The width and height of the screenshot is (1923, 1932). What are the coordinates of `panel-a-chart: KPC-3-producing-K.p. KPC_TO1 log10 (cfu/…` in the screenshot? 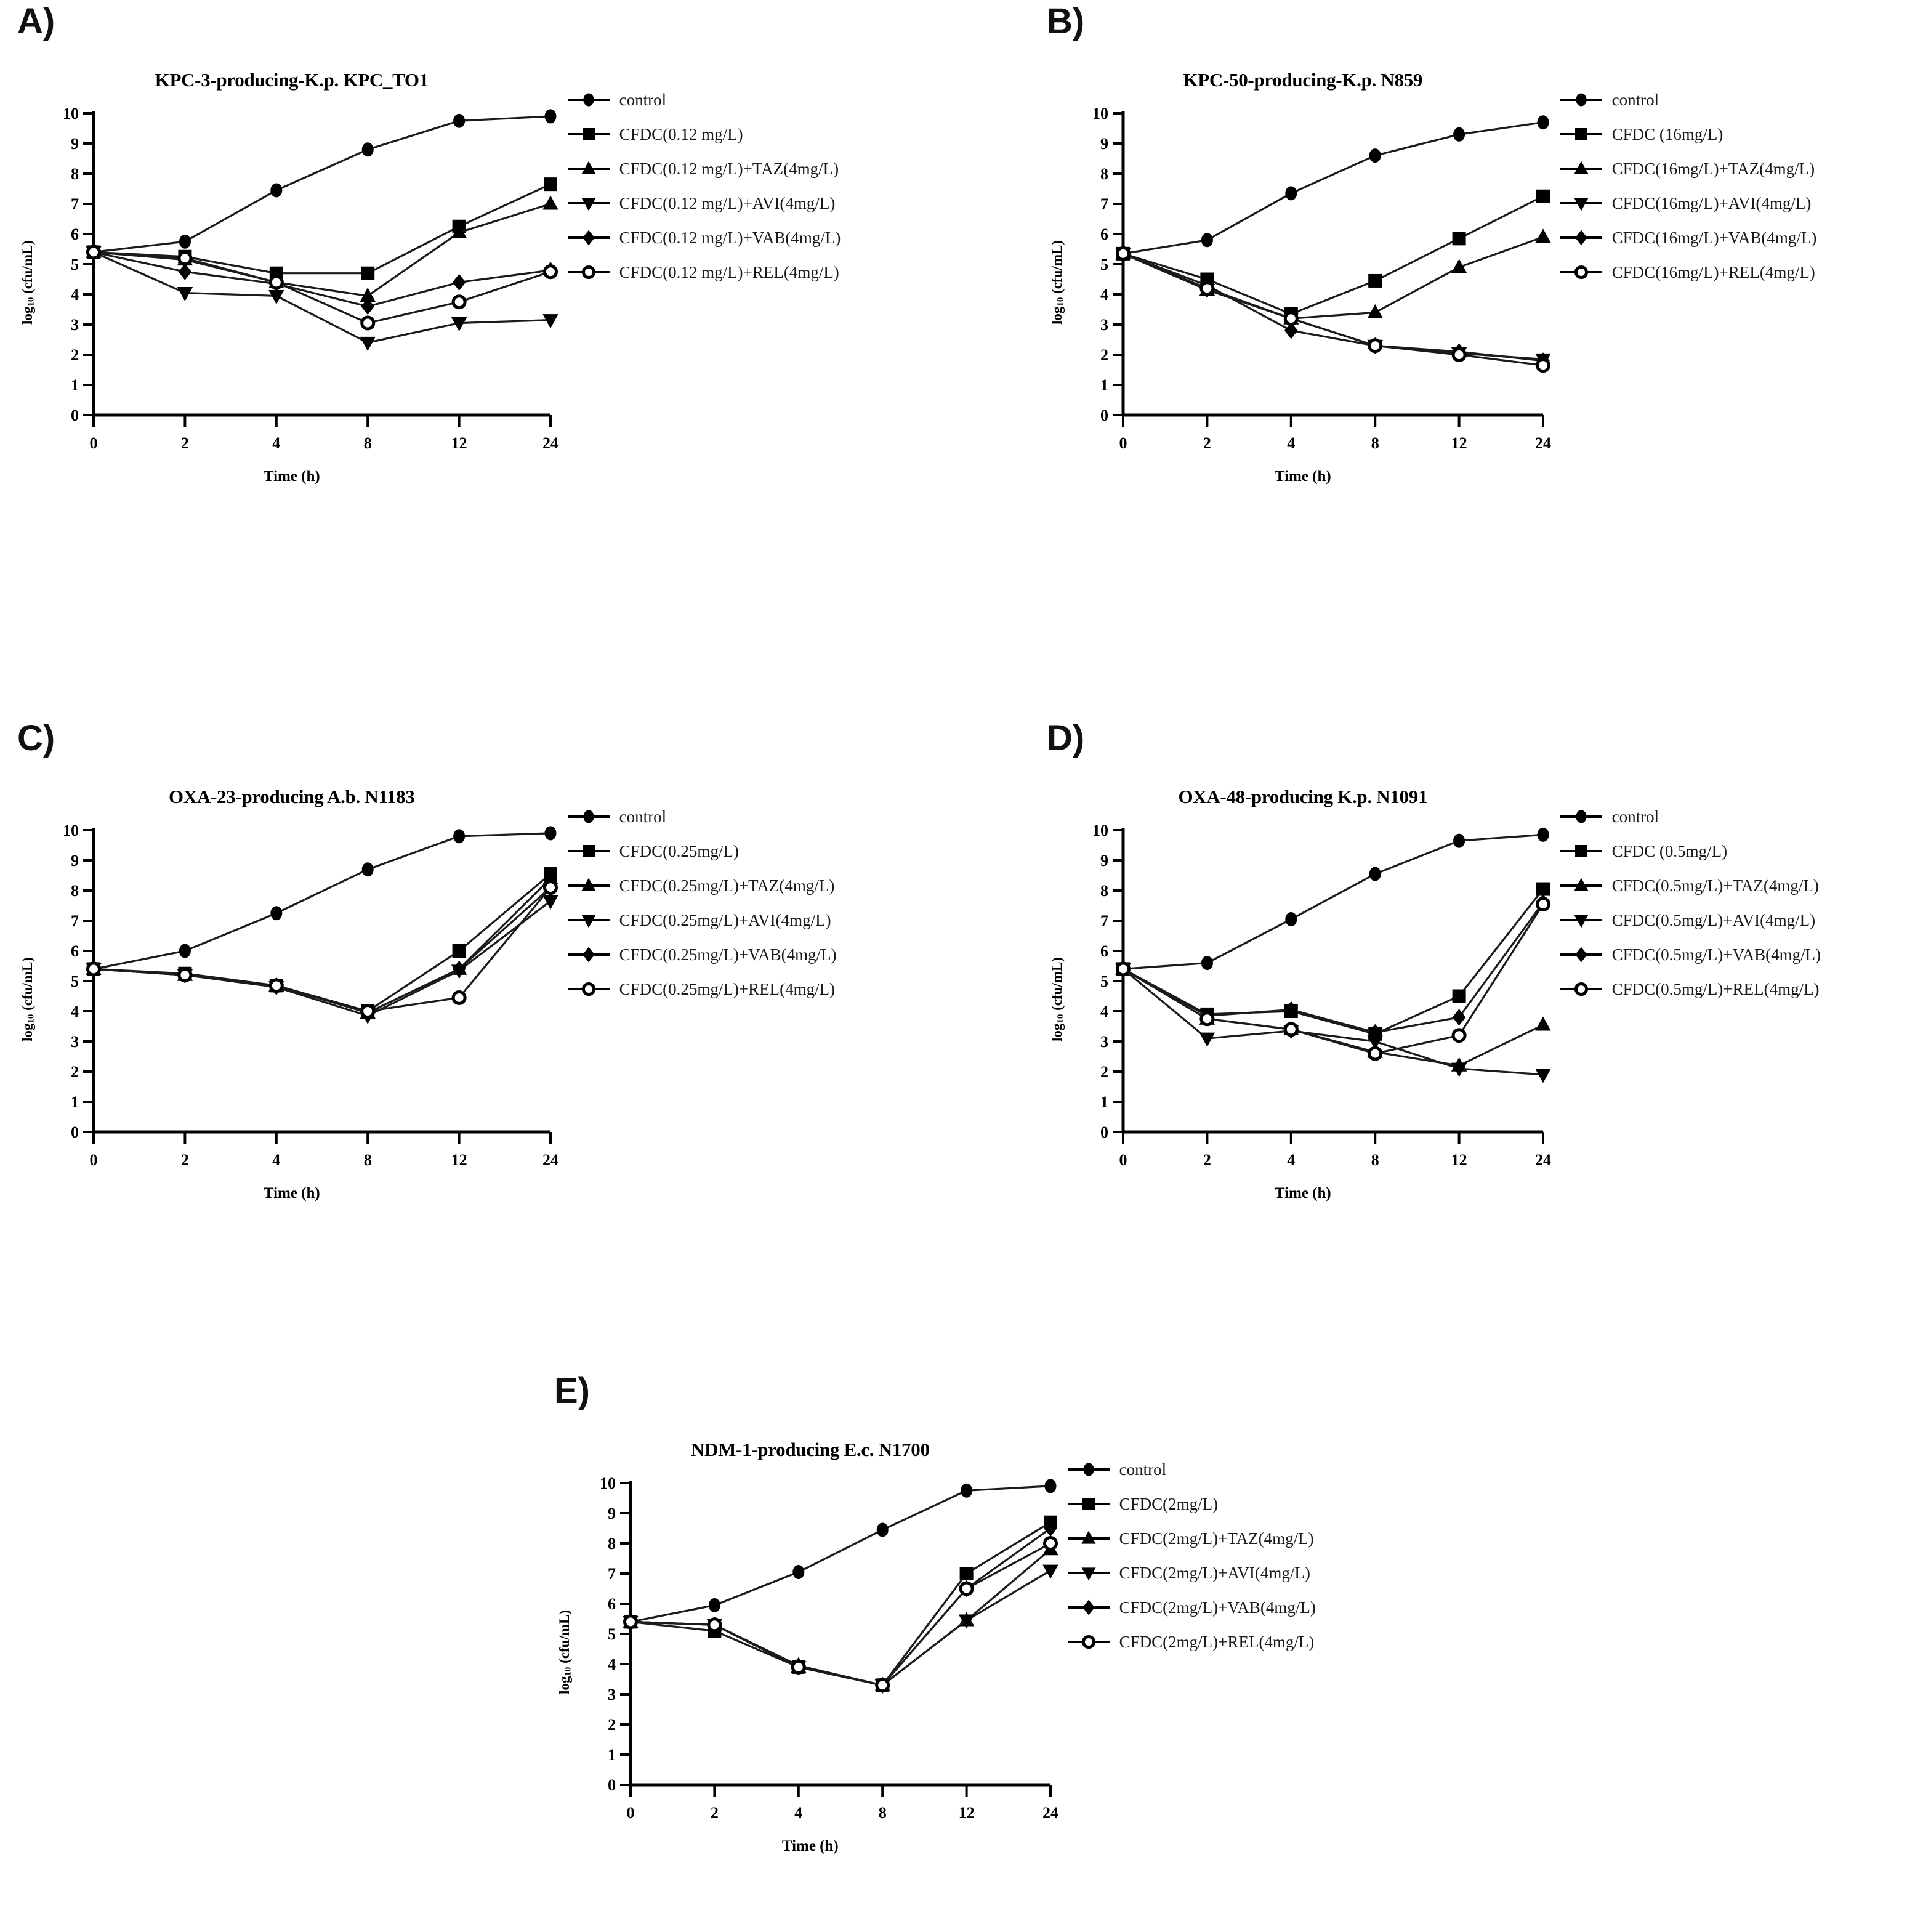 It's located at (291, 277).